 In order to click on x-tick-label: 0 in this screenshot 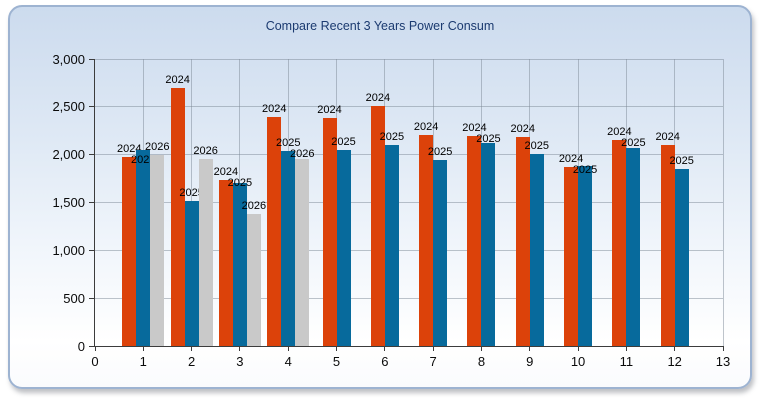, I will do `click(95, 361)`.